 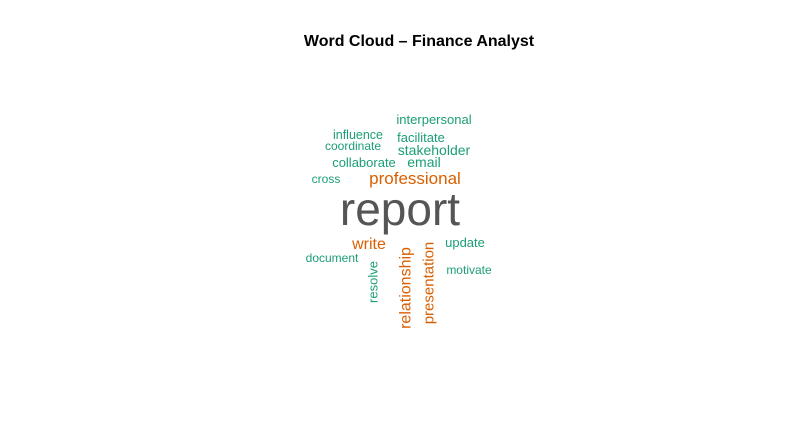 What do you see at coordinates (433, 119) in the screenshot?
I see `word-interpersonal: interpersonal` at bounding box center [433, 119].